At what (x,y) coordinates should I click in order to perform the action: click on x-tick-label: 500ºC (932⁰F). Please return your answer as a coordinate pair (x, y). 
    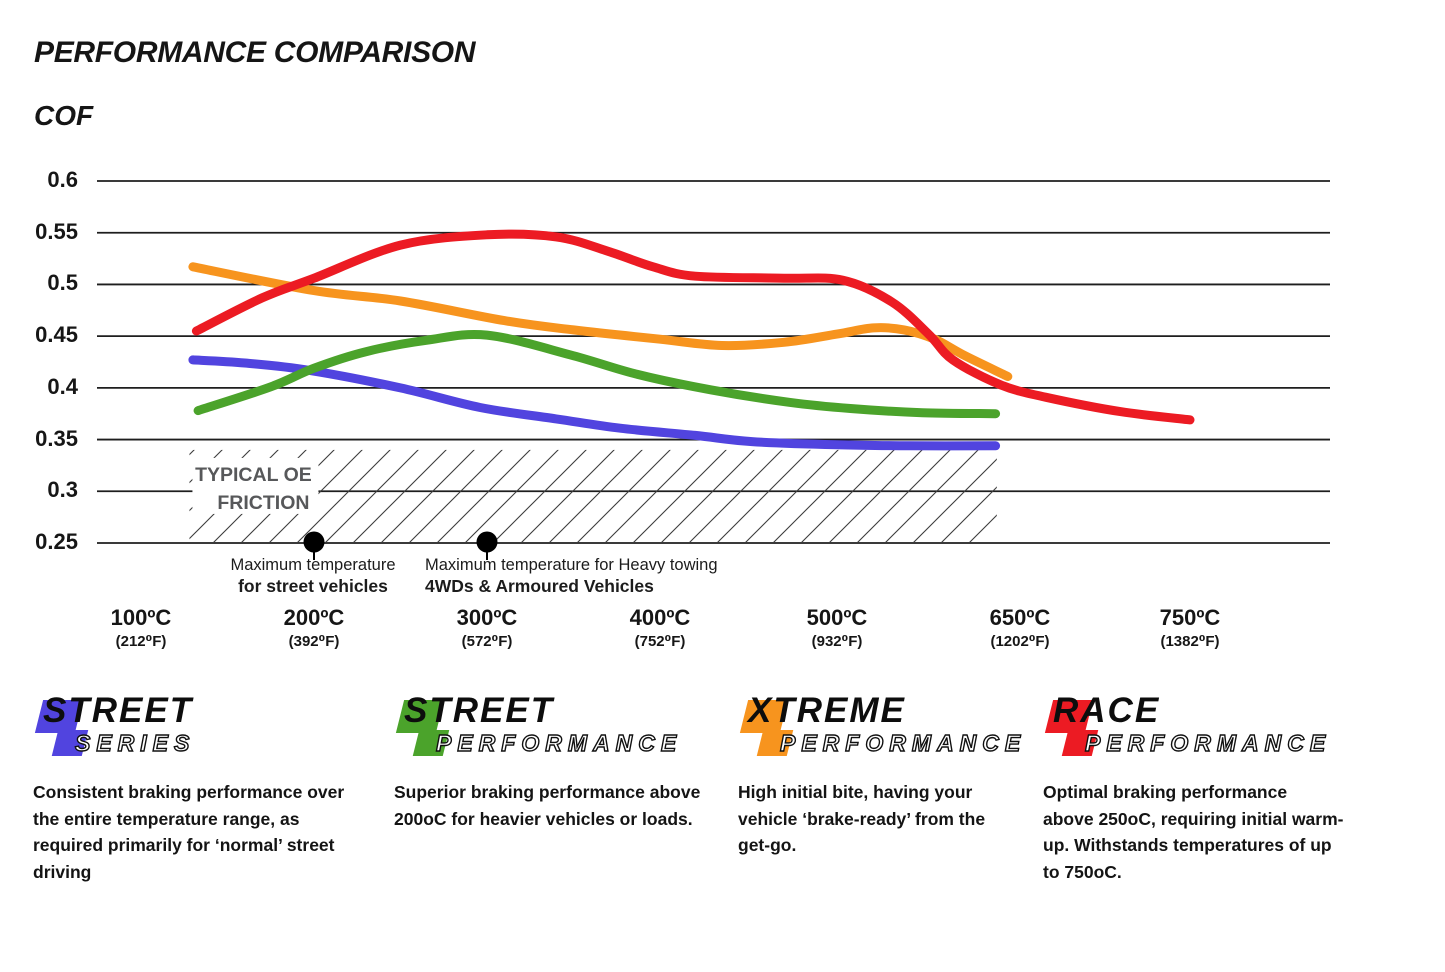
    Looking at the image, I should click on (837, 628).